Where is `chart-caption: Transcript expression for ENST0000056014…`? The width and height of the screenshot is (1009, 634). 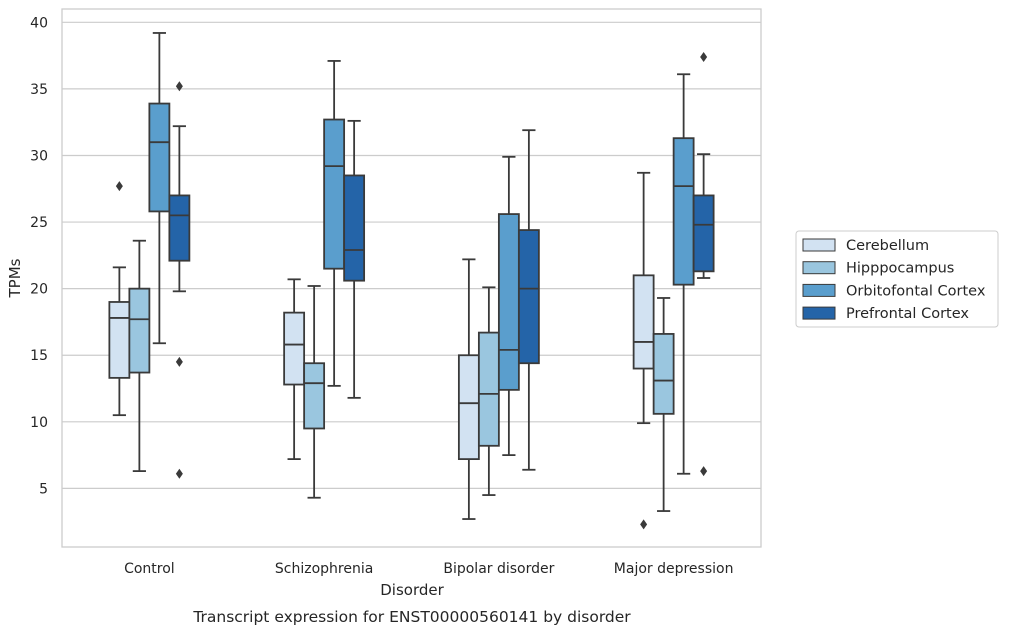 chart-caption: Transcript expression for ENST0000056014… is located at coordinates (411, 617).